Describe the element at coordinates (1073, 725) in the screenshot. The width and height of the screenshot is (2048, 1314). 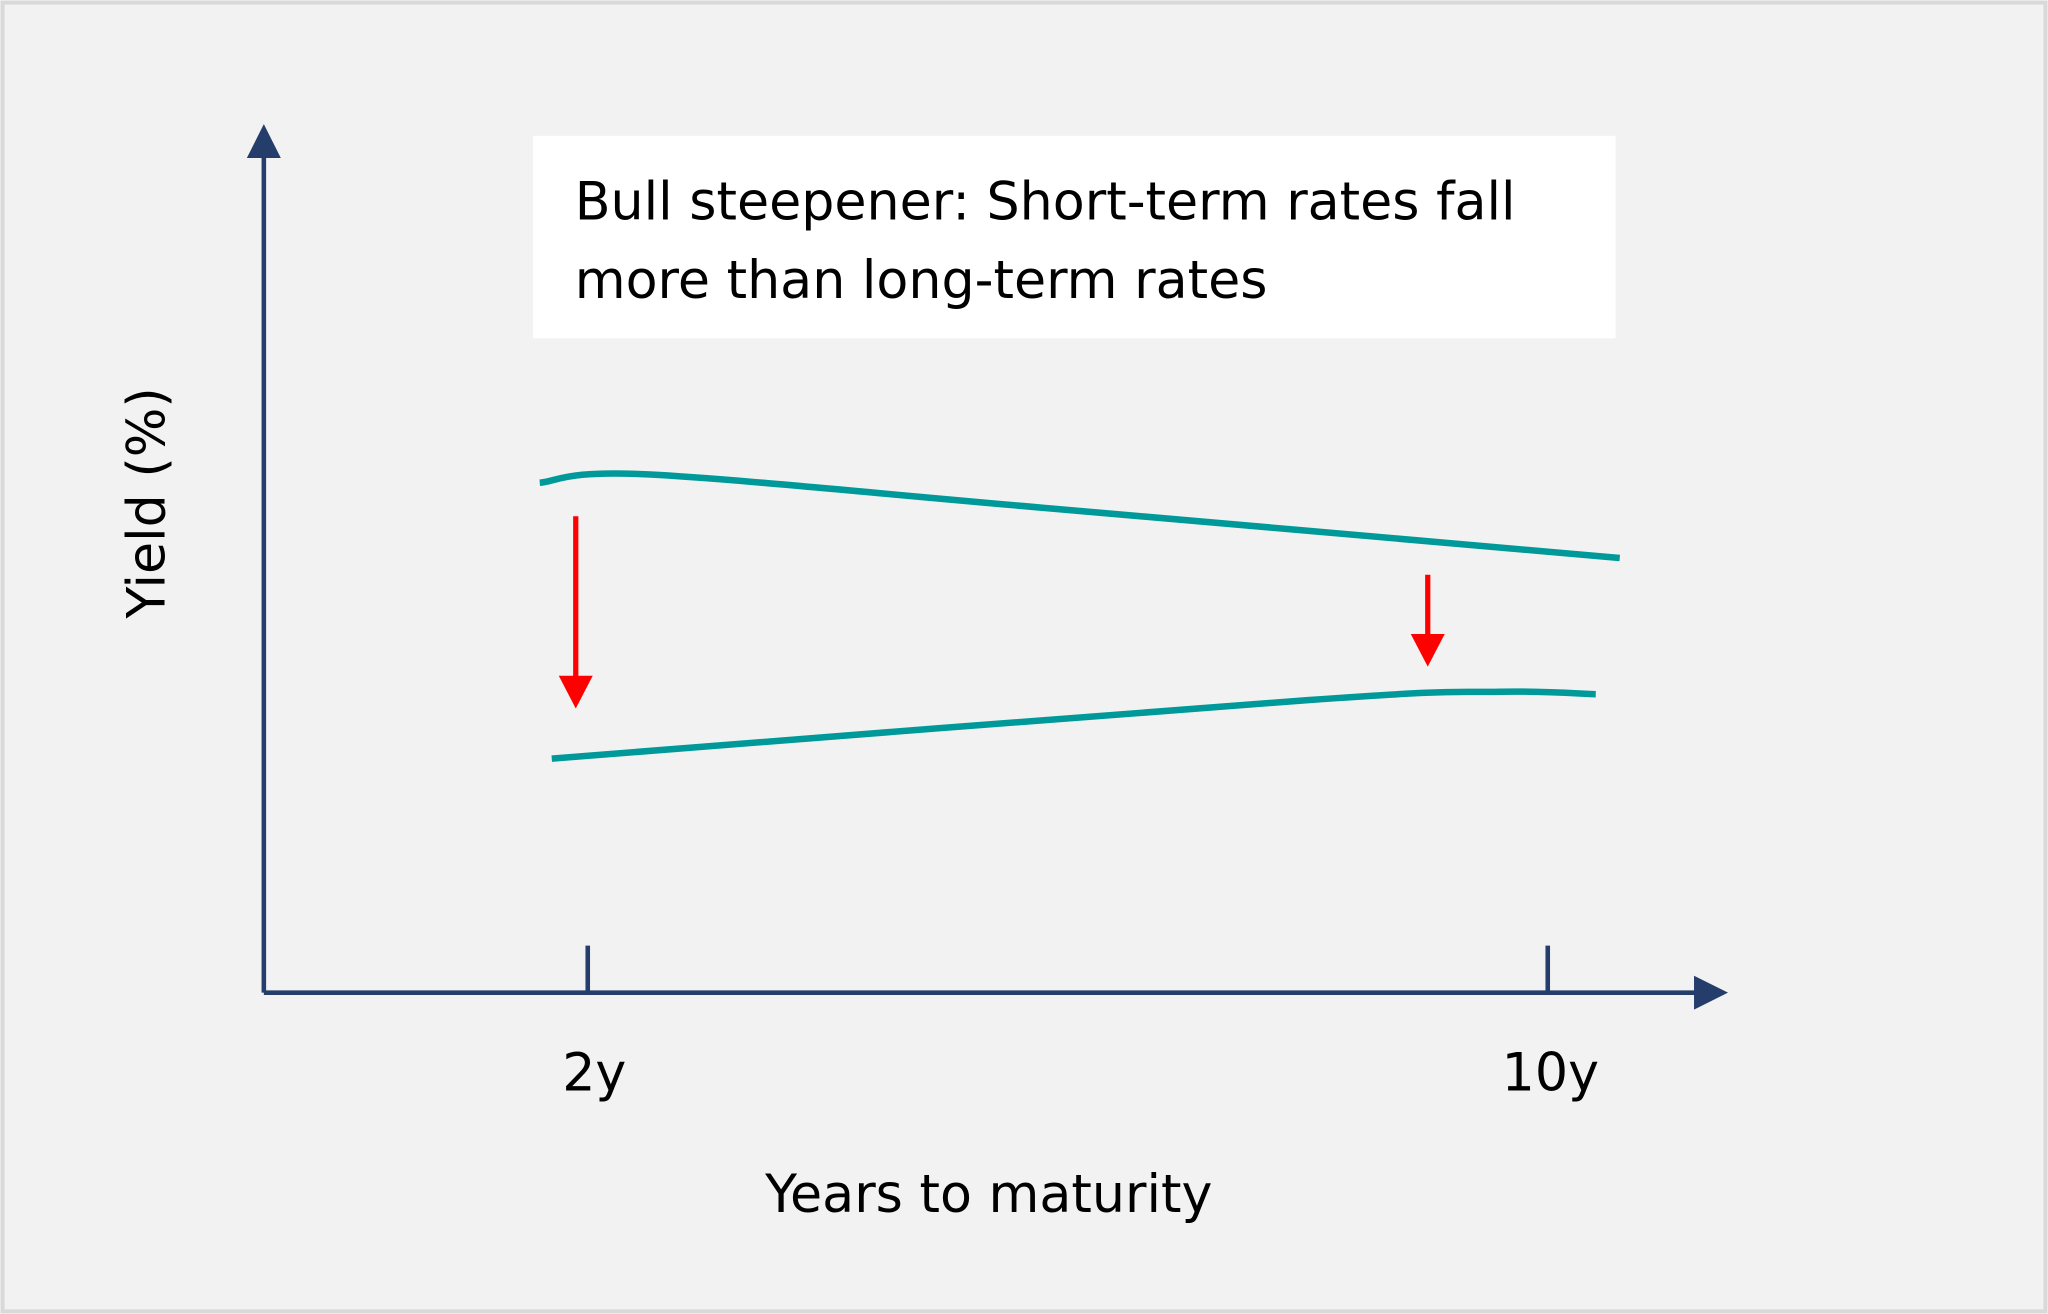
I see `yield-curve-after` at that location.